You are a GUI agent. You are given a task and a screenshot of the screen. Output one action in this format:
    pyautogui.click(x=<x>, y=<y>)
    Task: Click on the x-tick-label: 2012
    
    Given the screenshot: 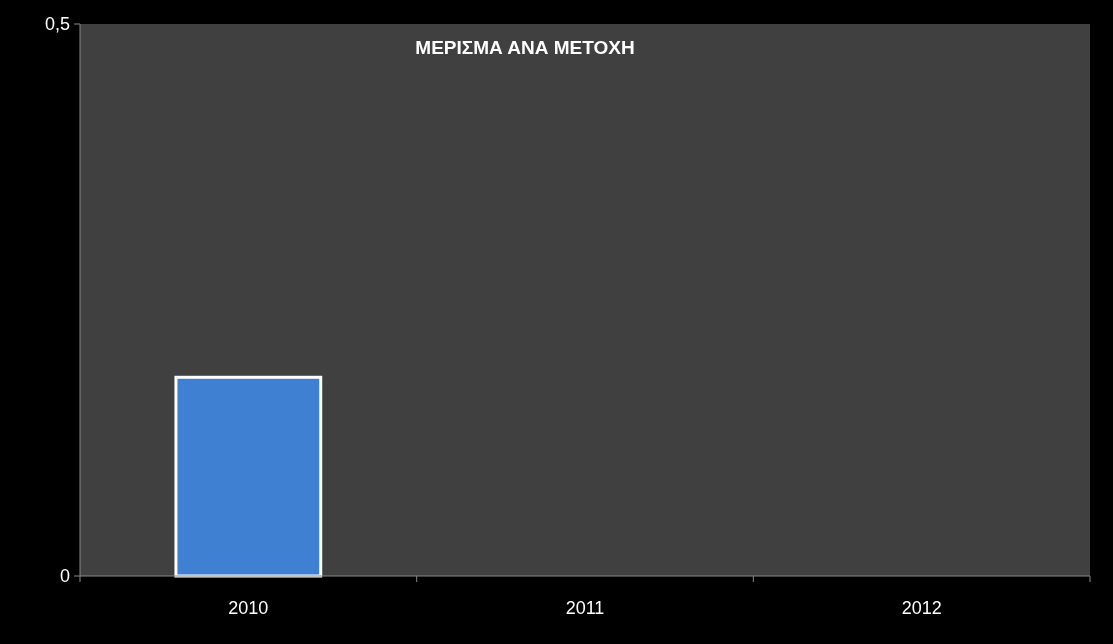 What is the action you would take?
    pyautogui.click(x=921, y=608)
    